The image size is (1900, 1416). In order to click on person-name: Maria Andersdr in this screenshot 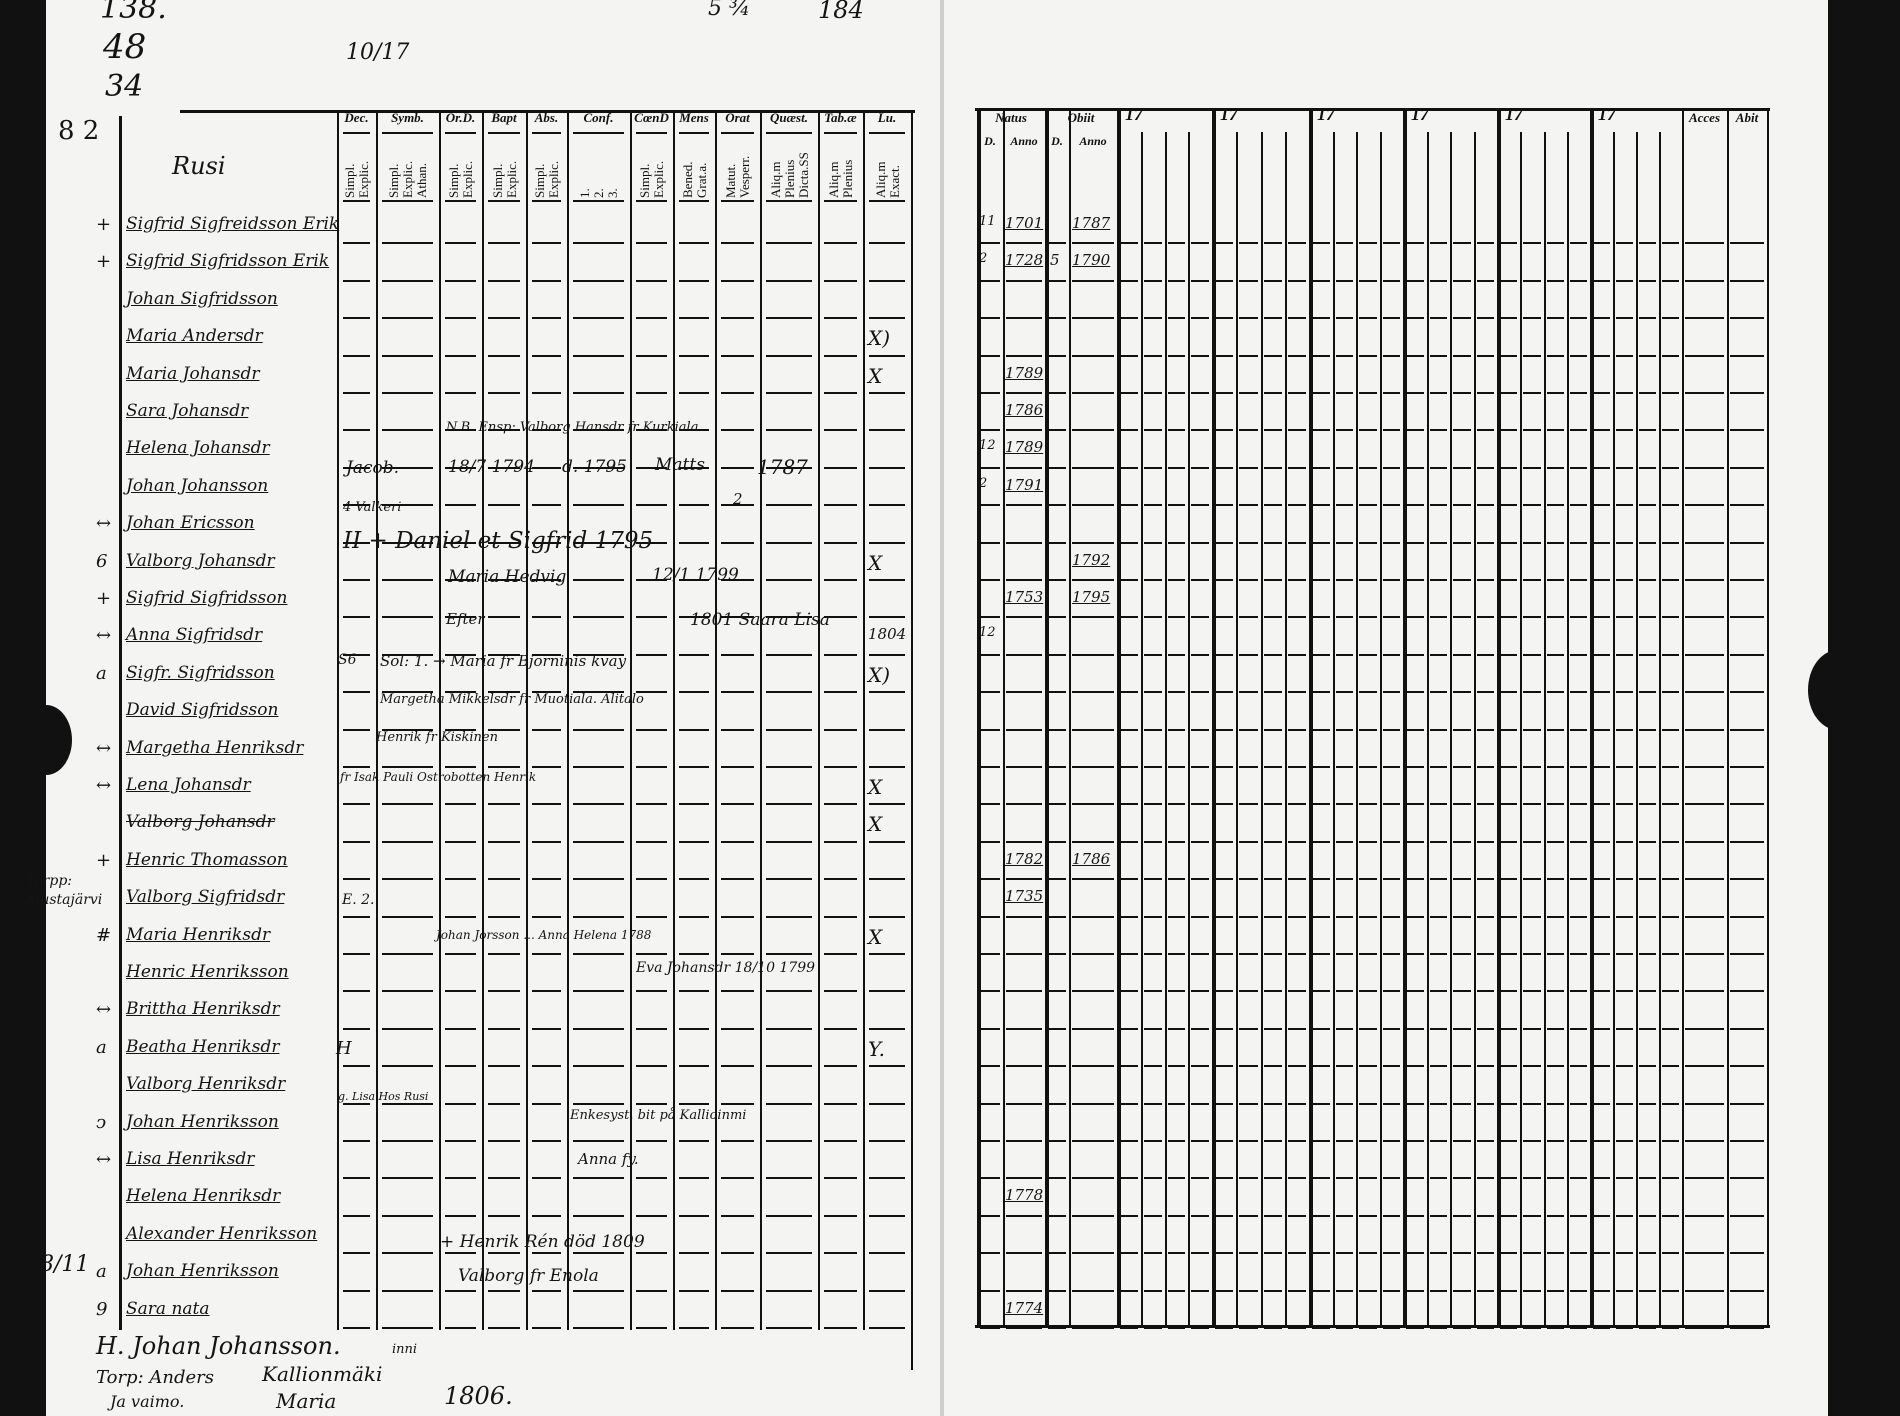, I will do `click(194, 336)`.